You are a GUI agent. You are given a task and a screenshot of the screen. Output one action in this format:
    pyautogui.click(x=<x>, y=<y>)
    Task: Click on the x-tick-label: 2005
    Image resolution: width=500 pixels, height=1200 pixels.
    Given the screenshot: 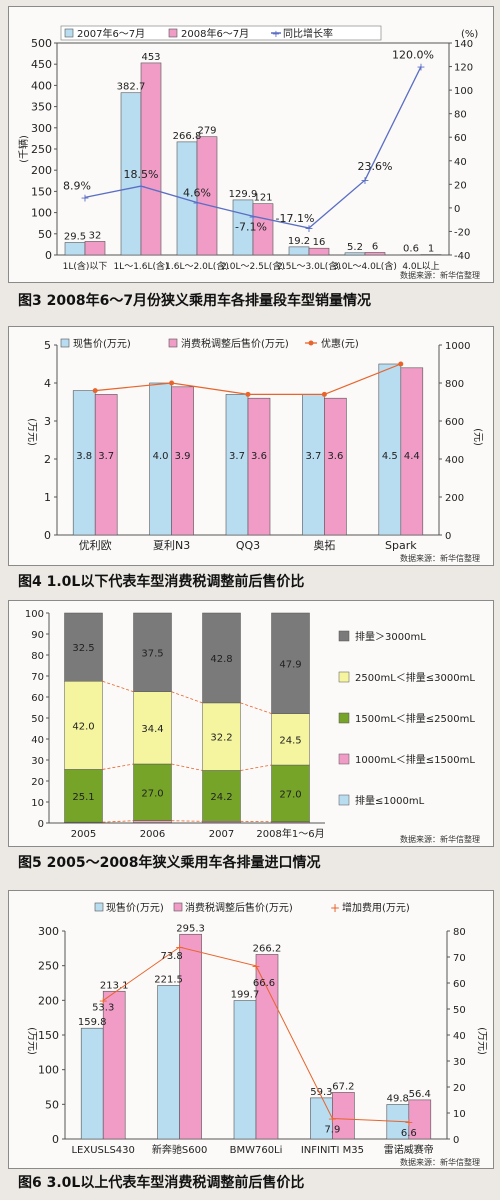 What is the action you would take?
    pyautogui.click(x=83, y=834)
    